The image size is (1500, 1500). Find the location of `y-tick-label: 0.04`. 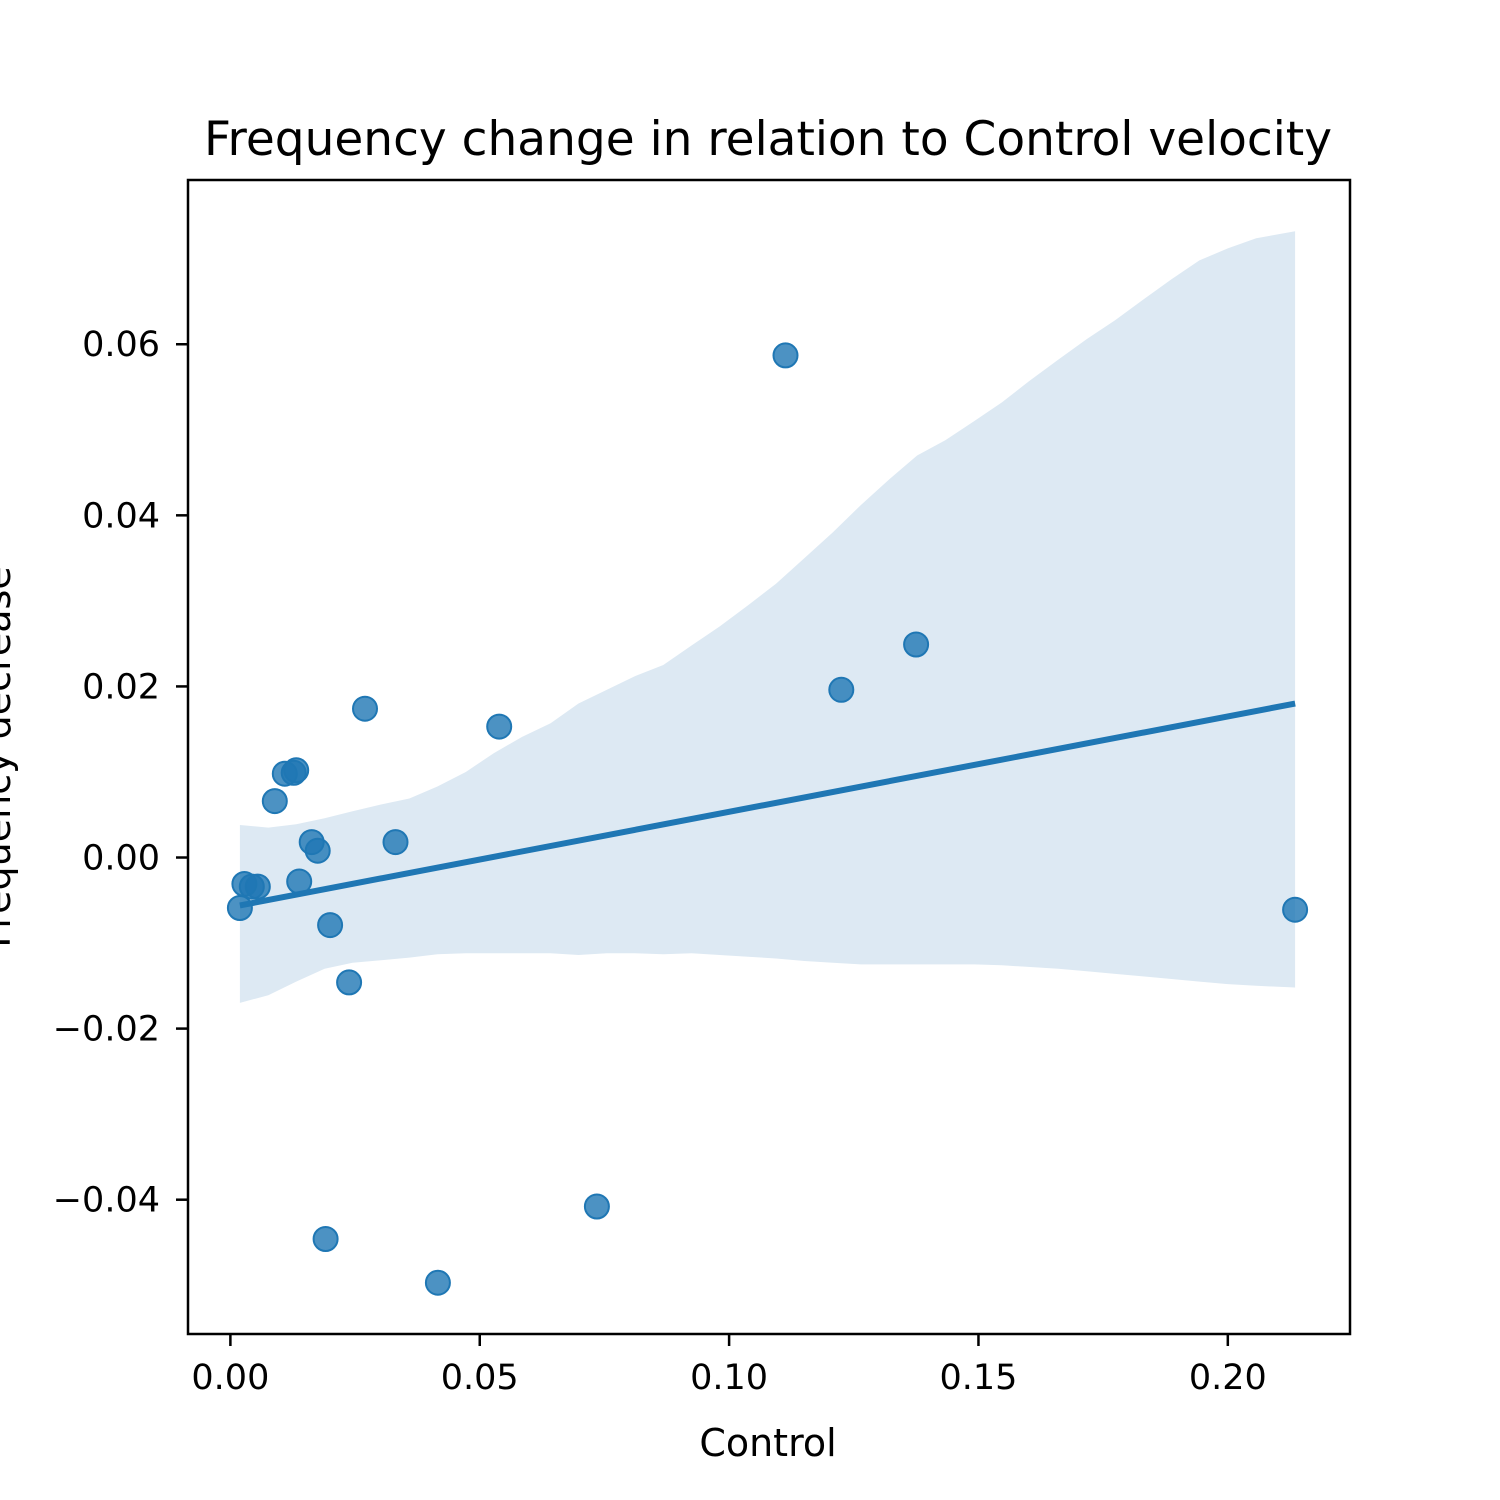

y-tick-label: 0.04 is located at coordinates (121, 516).